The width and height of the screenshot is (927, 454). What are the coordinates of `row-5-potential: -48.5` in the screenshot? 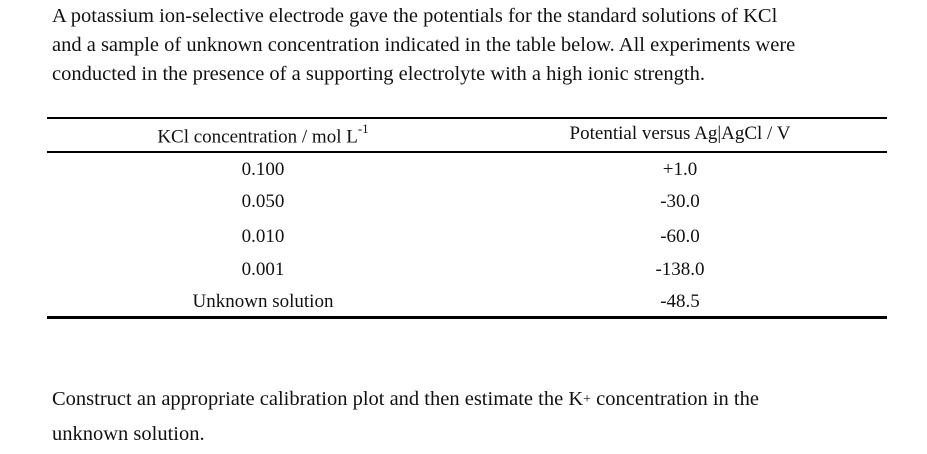 It's located at (680, 301).